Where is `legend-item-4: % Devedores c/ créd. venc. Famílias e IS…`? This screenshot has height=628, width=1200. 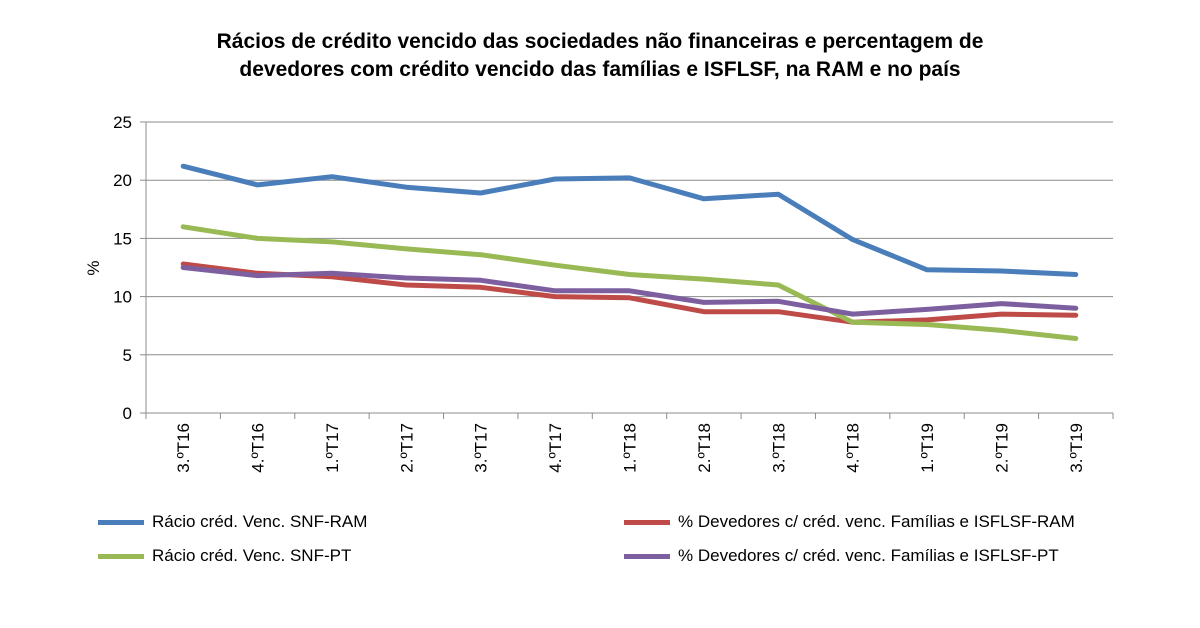 legend-item-4: % Devedores c/ créd. venc. Famílias e IS… is located at coordinates (841, 556).